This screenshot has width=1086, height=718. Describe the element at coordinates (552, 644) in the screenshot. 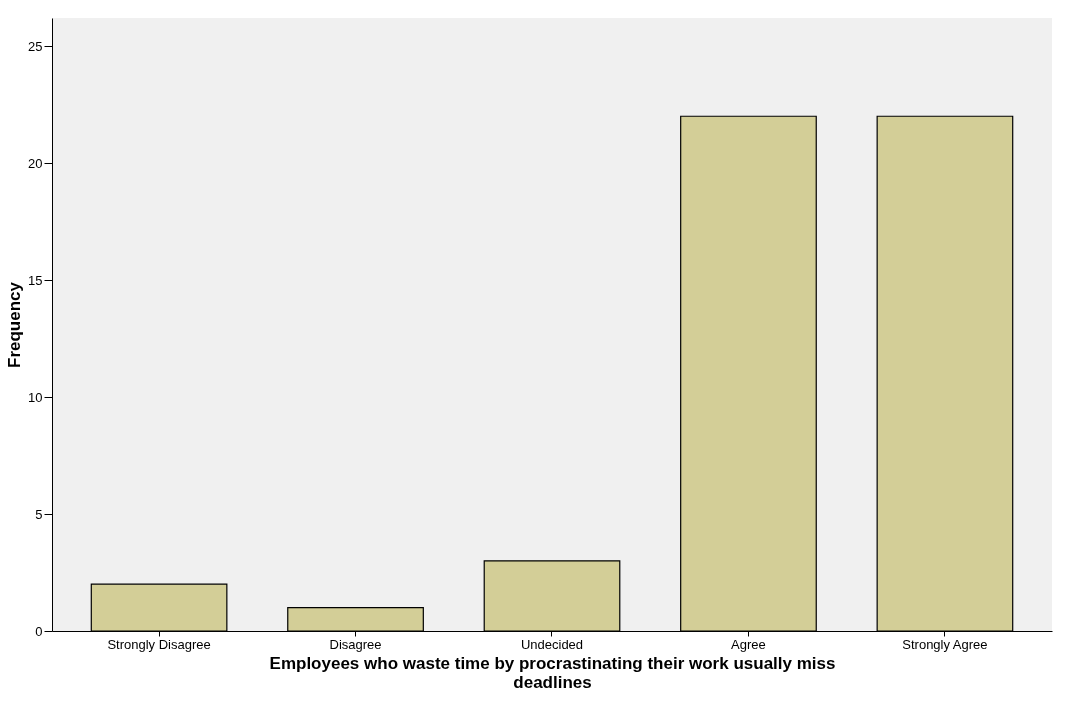

I see `x-tick-label: Undecided` at that location.